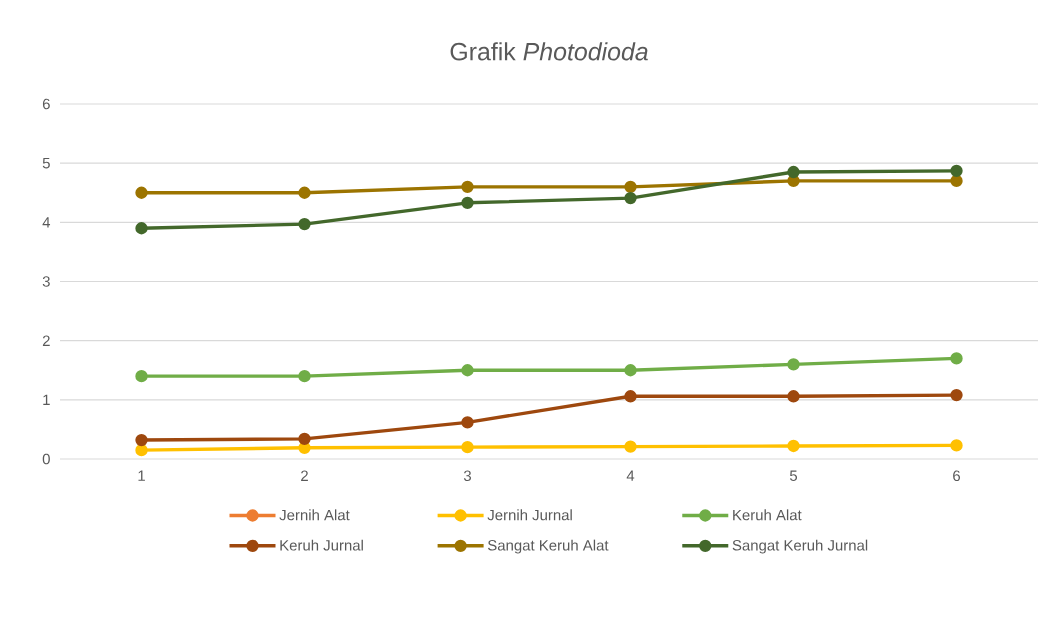 Image resolution: width=1059 pixels, height=621 pixels. What do you see at coordinates (957, 476) in the screenshot?
I see `x-tick-label: 6` at bounding box center [957, 476].